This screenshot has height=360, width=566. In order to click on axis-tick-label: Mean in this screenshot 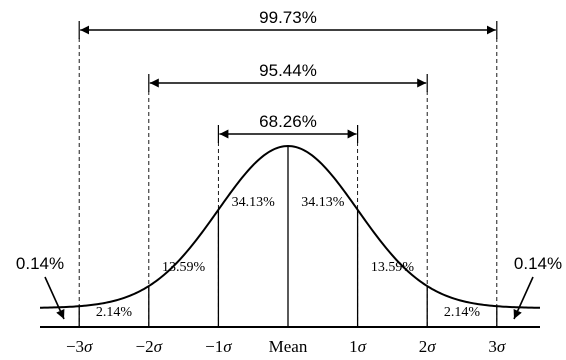, I will do `click(288, 346)`.